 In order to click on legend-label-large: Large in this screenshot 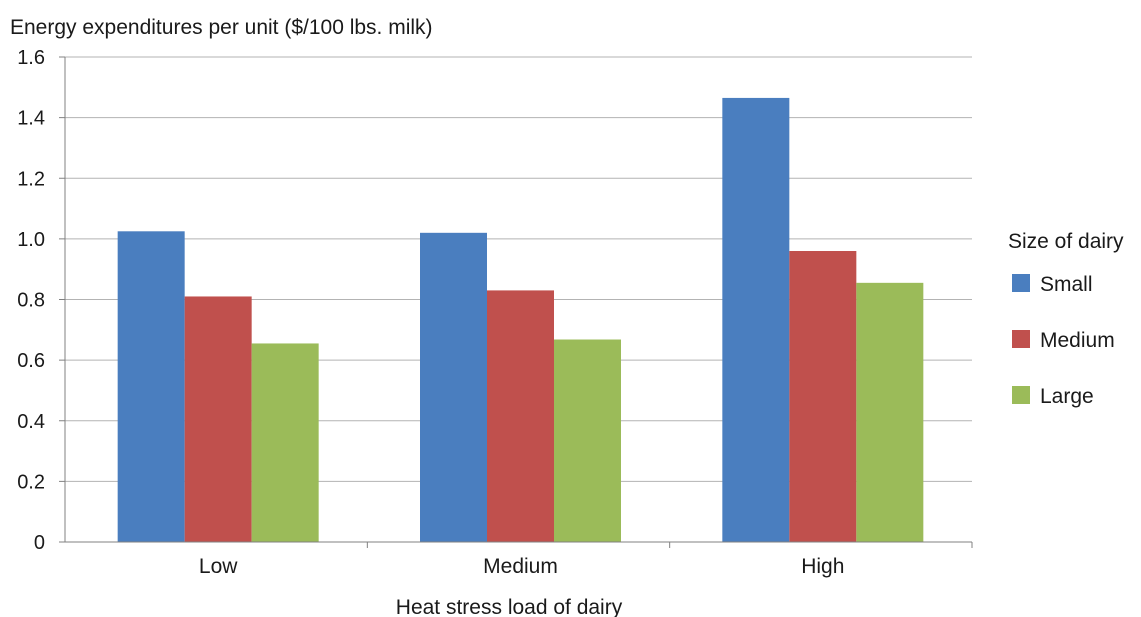, I will do `click(1067, 396)`.